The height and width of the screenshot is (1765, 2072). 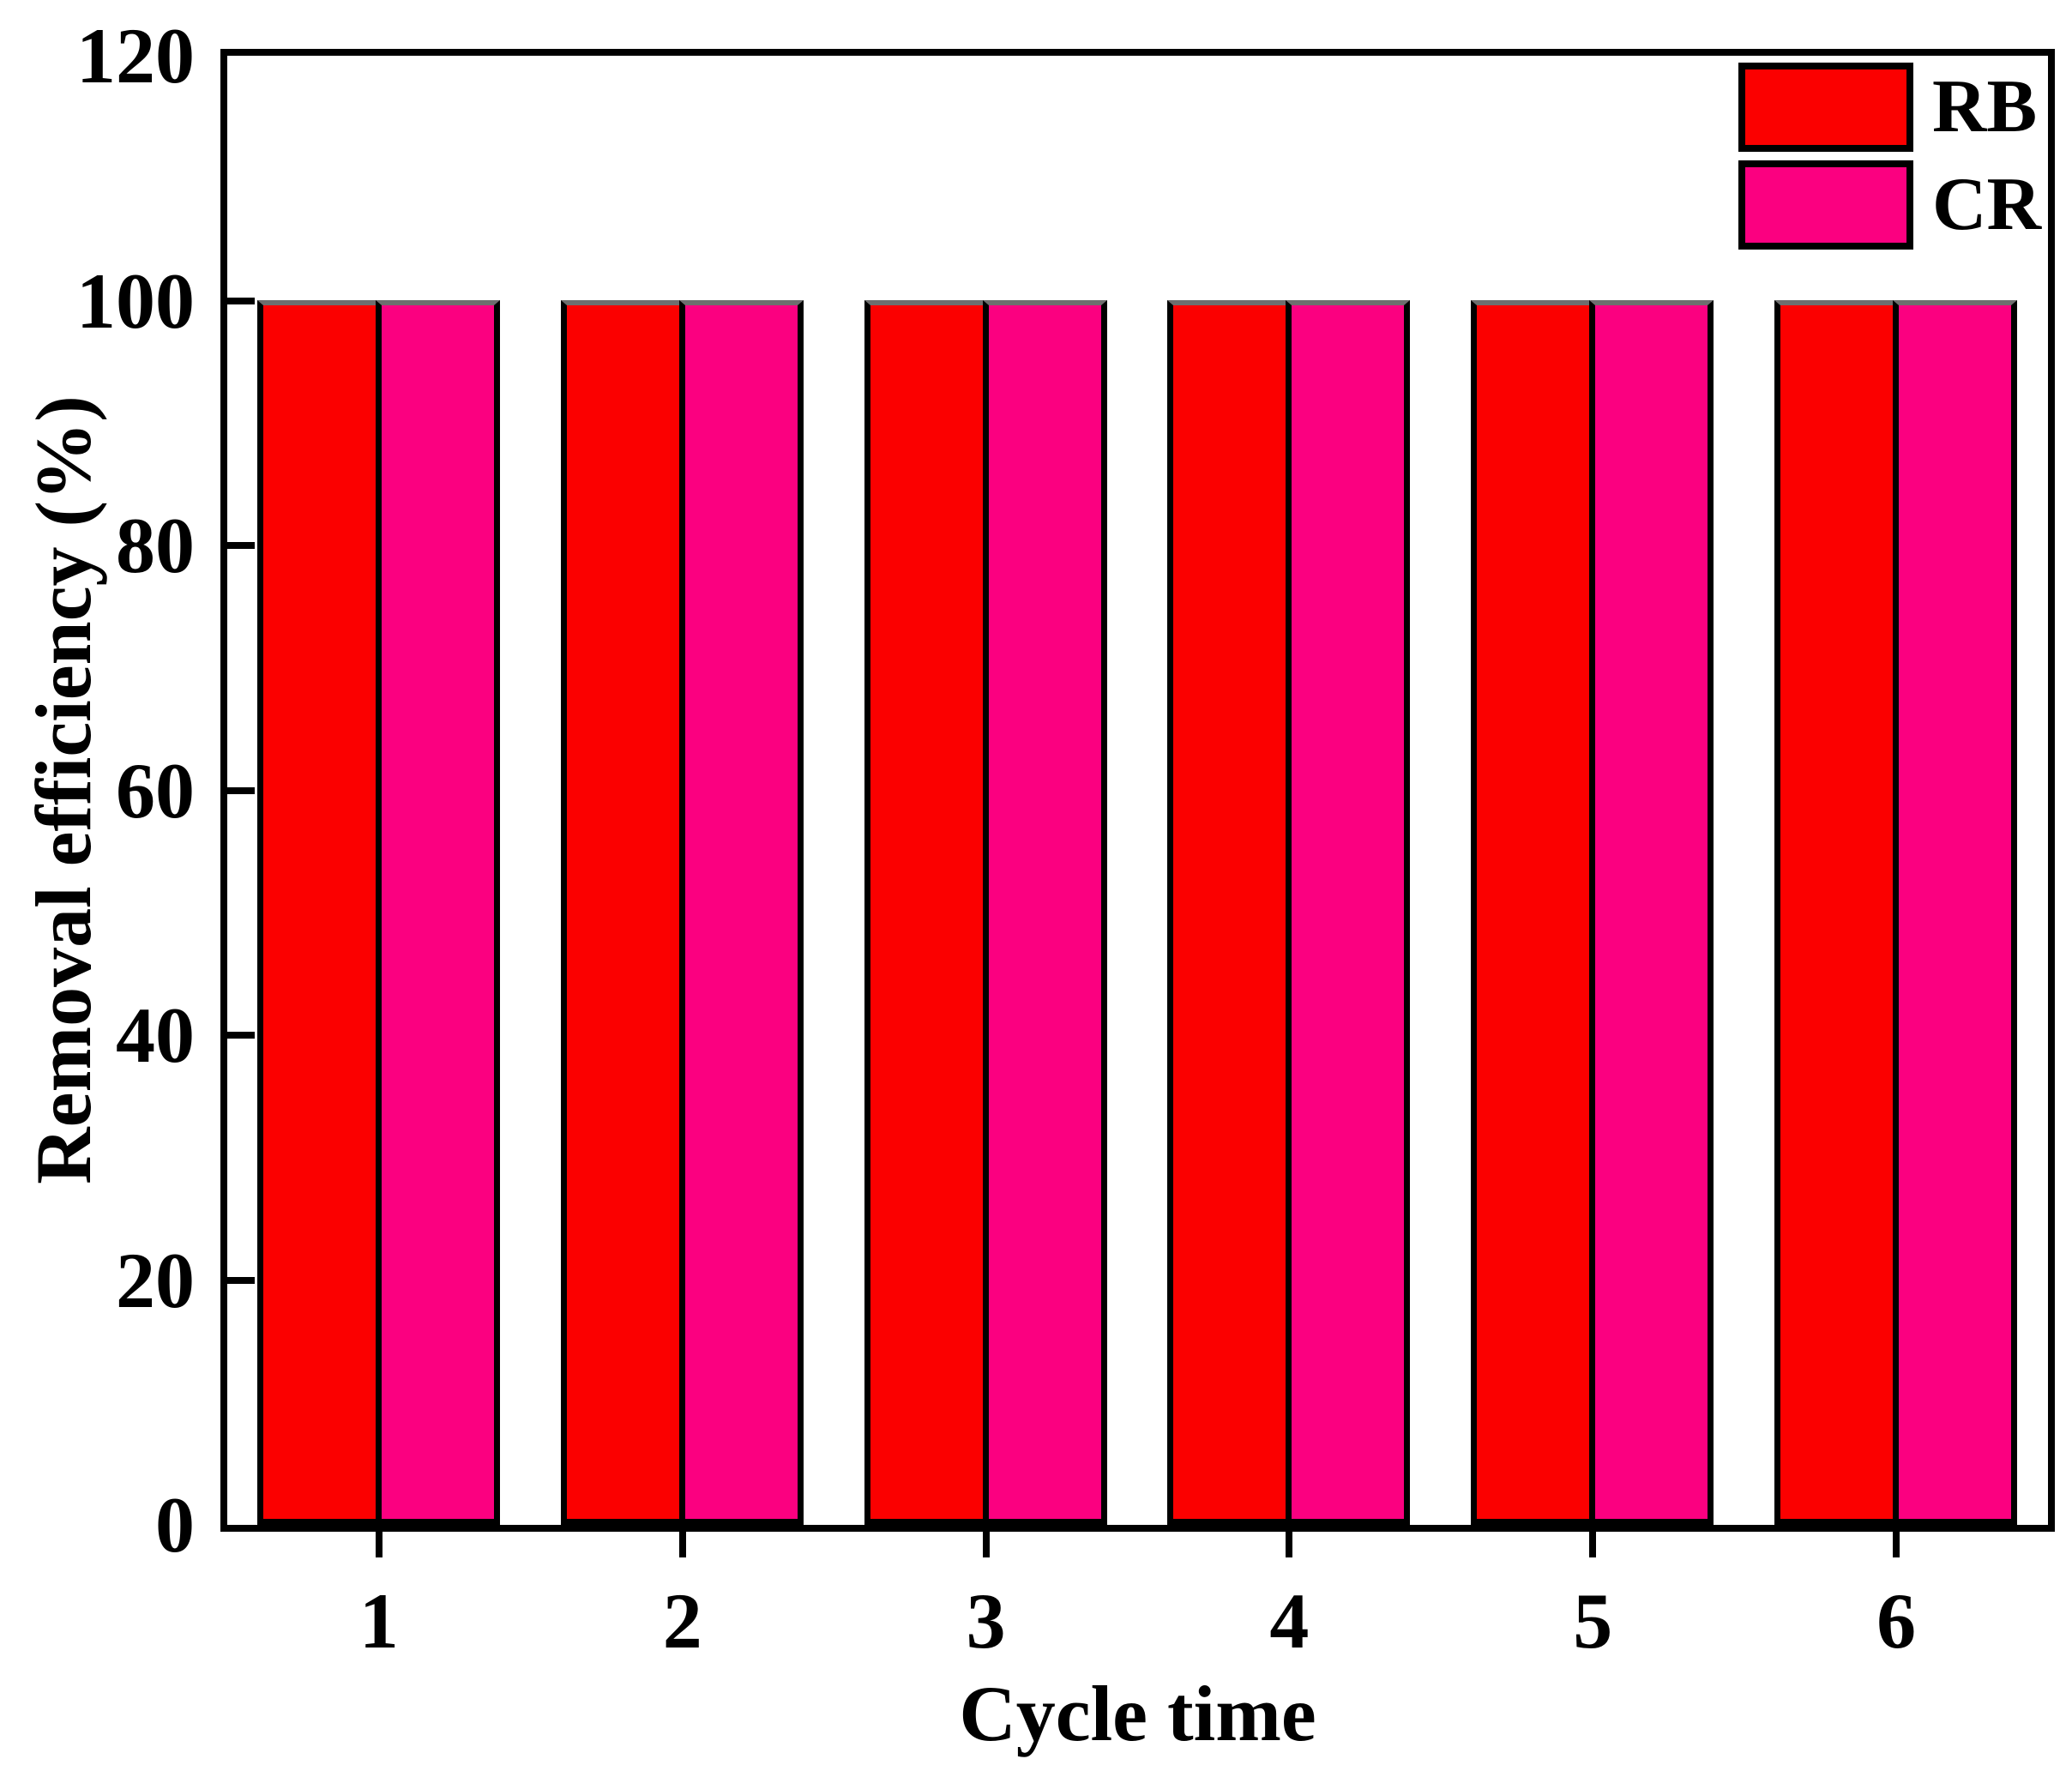 I want to click on legend-label: RB, so click(x=1985, y=106).